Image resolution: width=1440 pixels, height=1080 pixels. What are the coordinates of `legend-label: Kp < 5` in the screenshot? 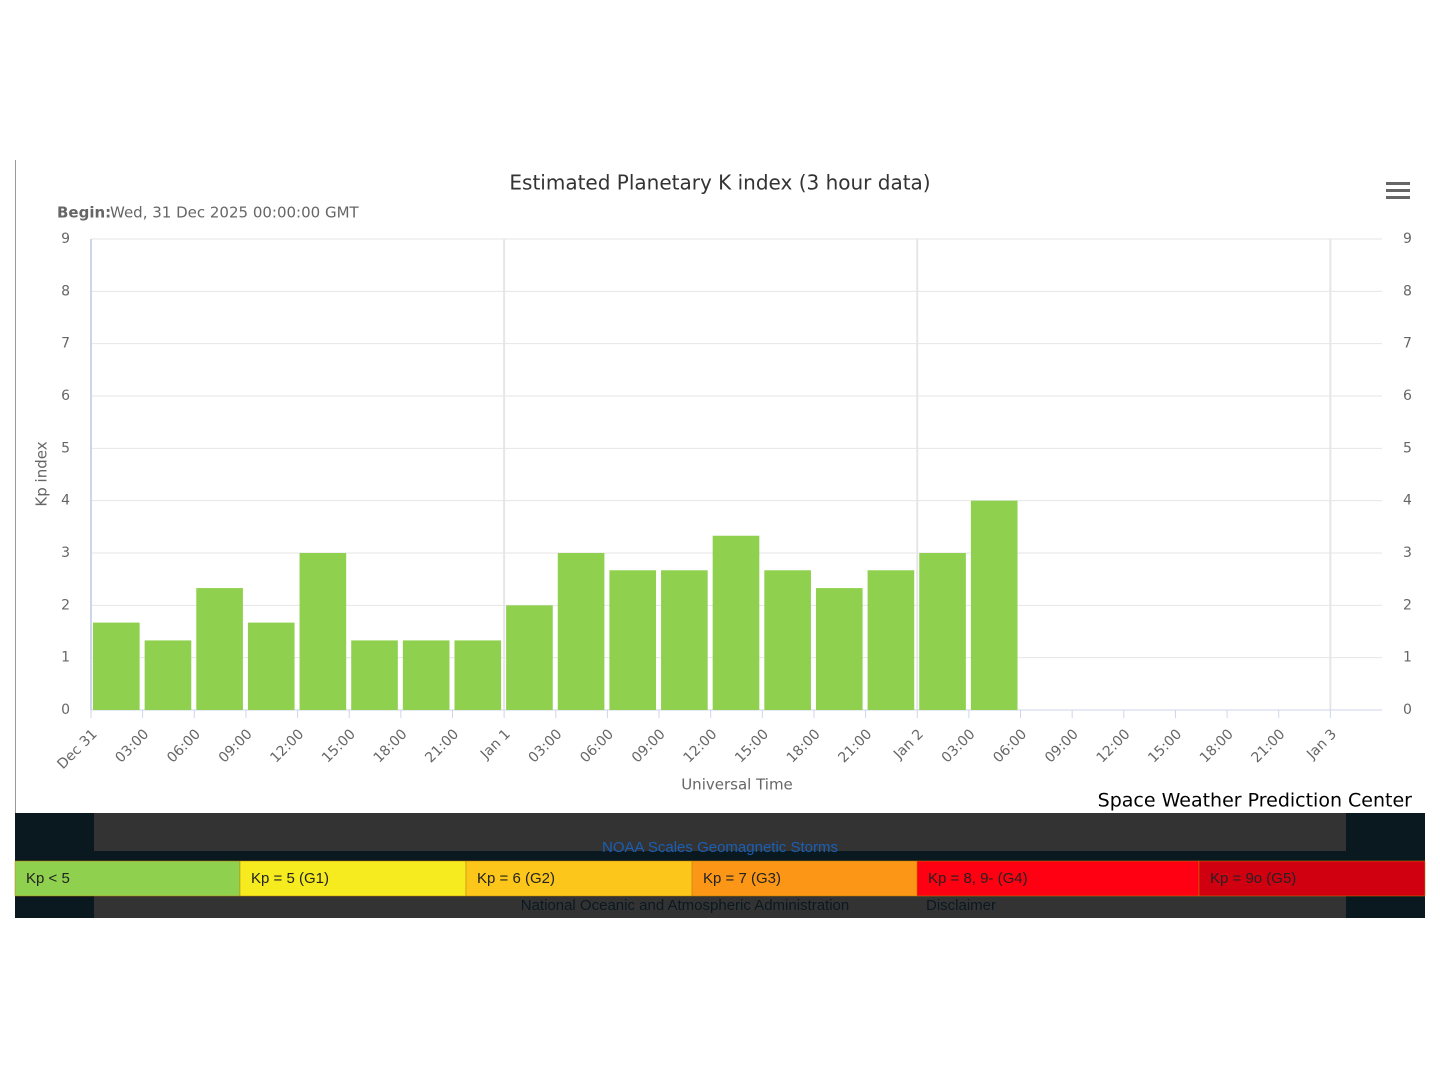 It's located at (48, 878).